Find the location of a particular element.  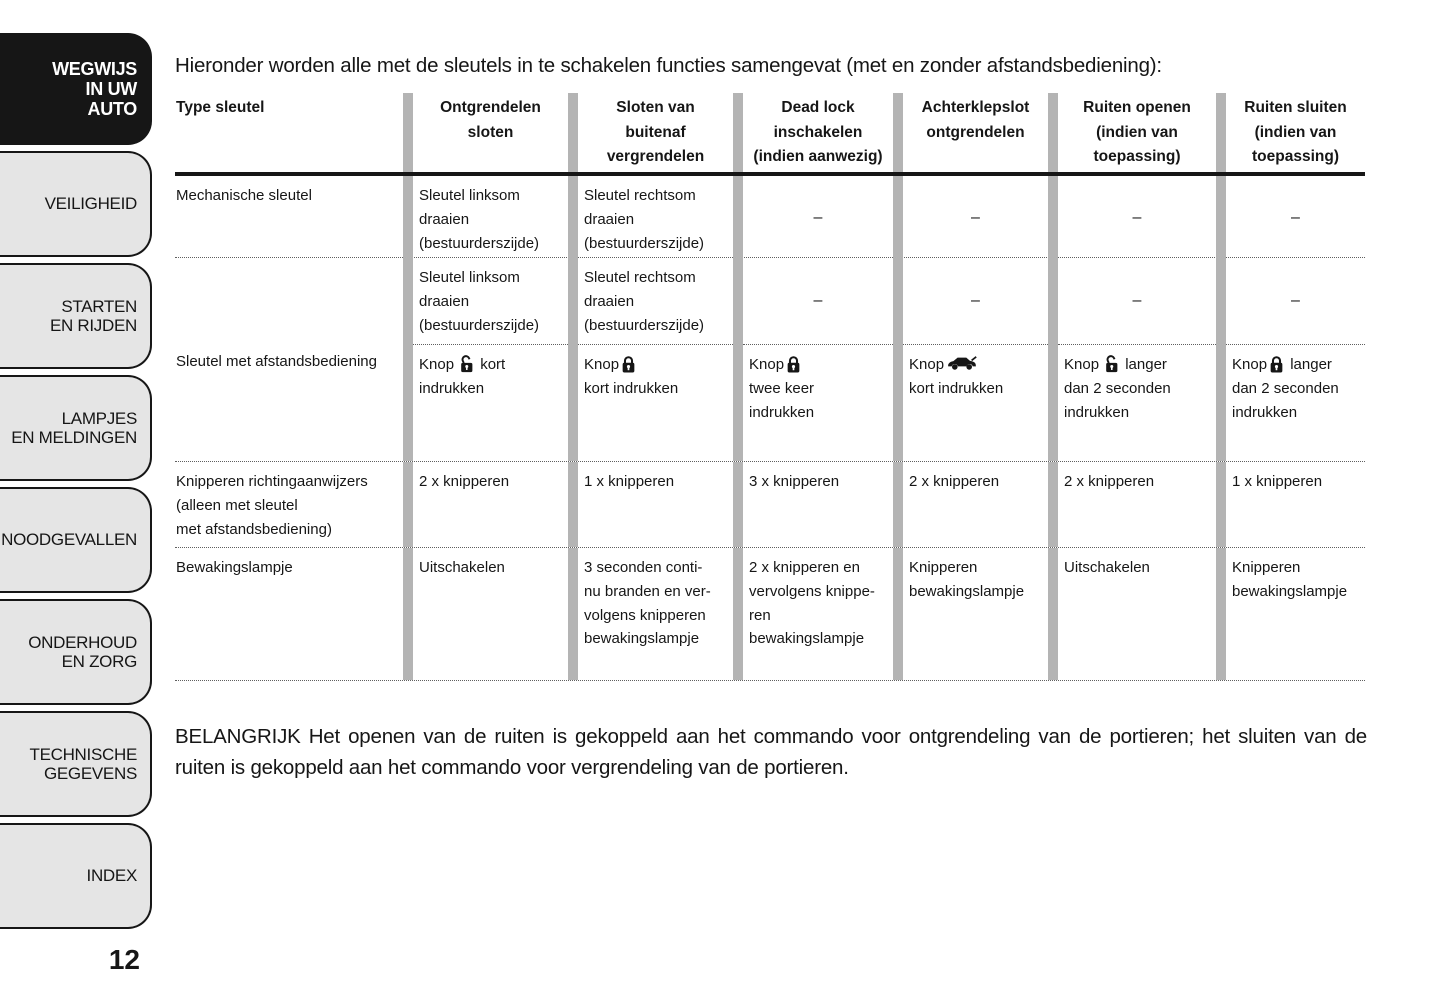

table-cell: 3 x knipperen is located at coordinates (794, 481).